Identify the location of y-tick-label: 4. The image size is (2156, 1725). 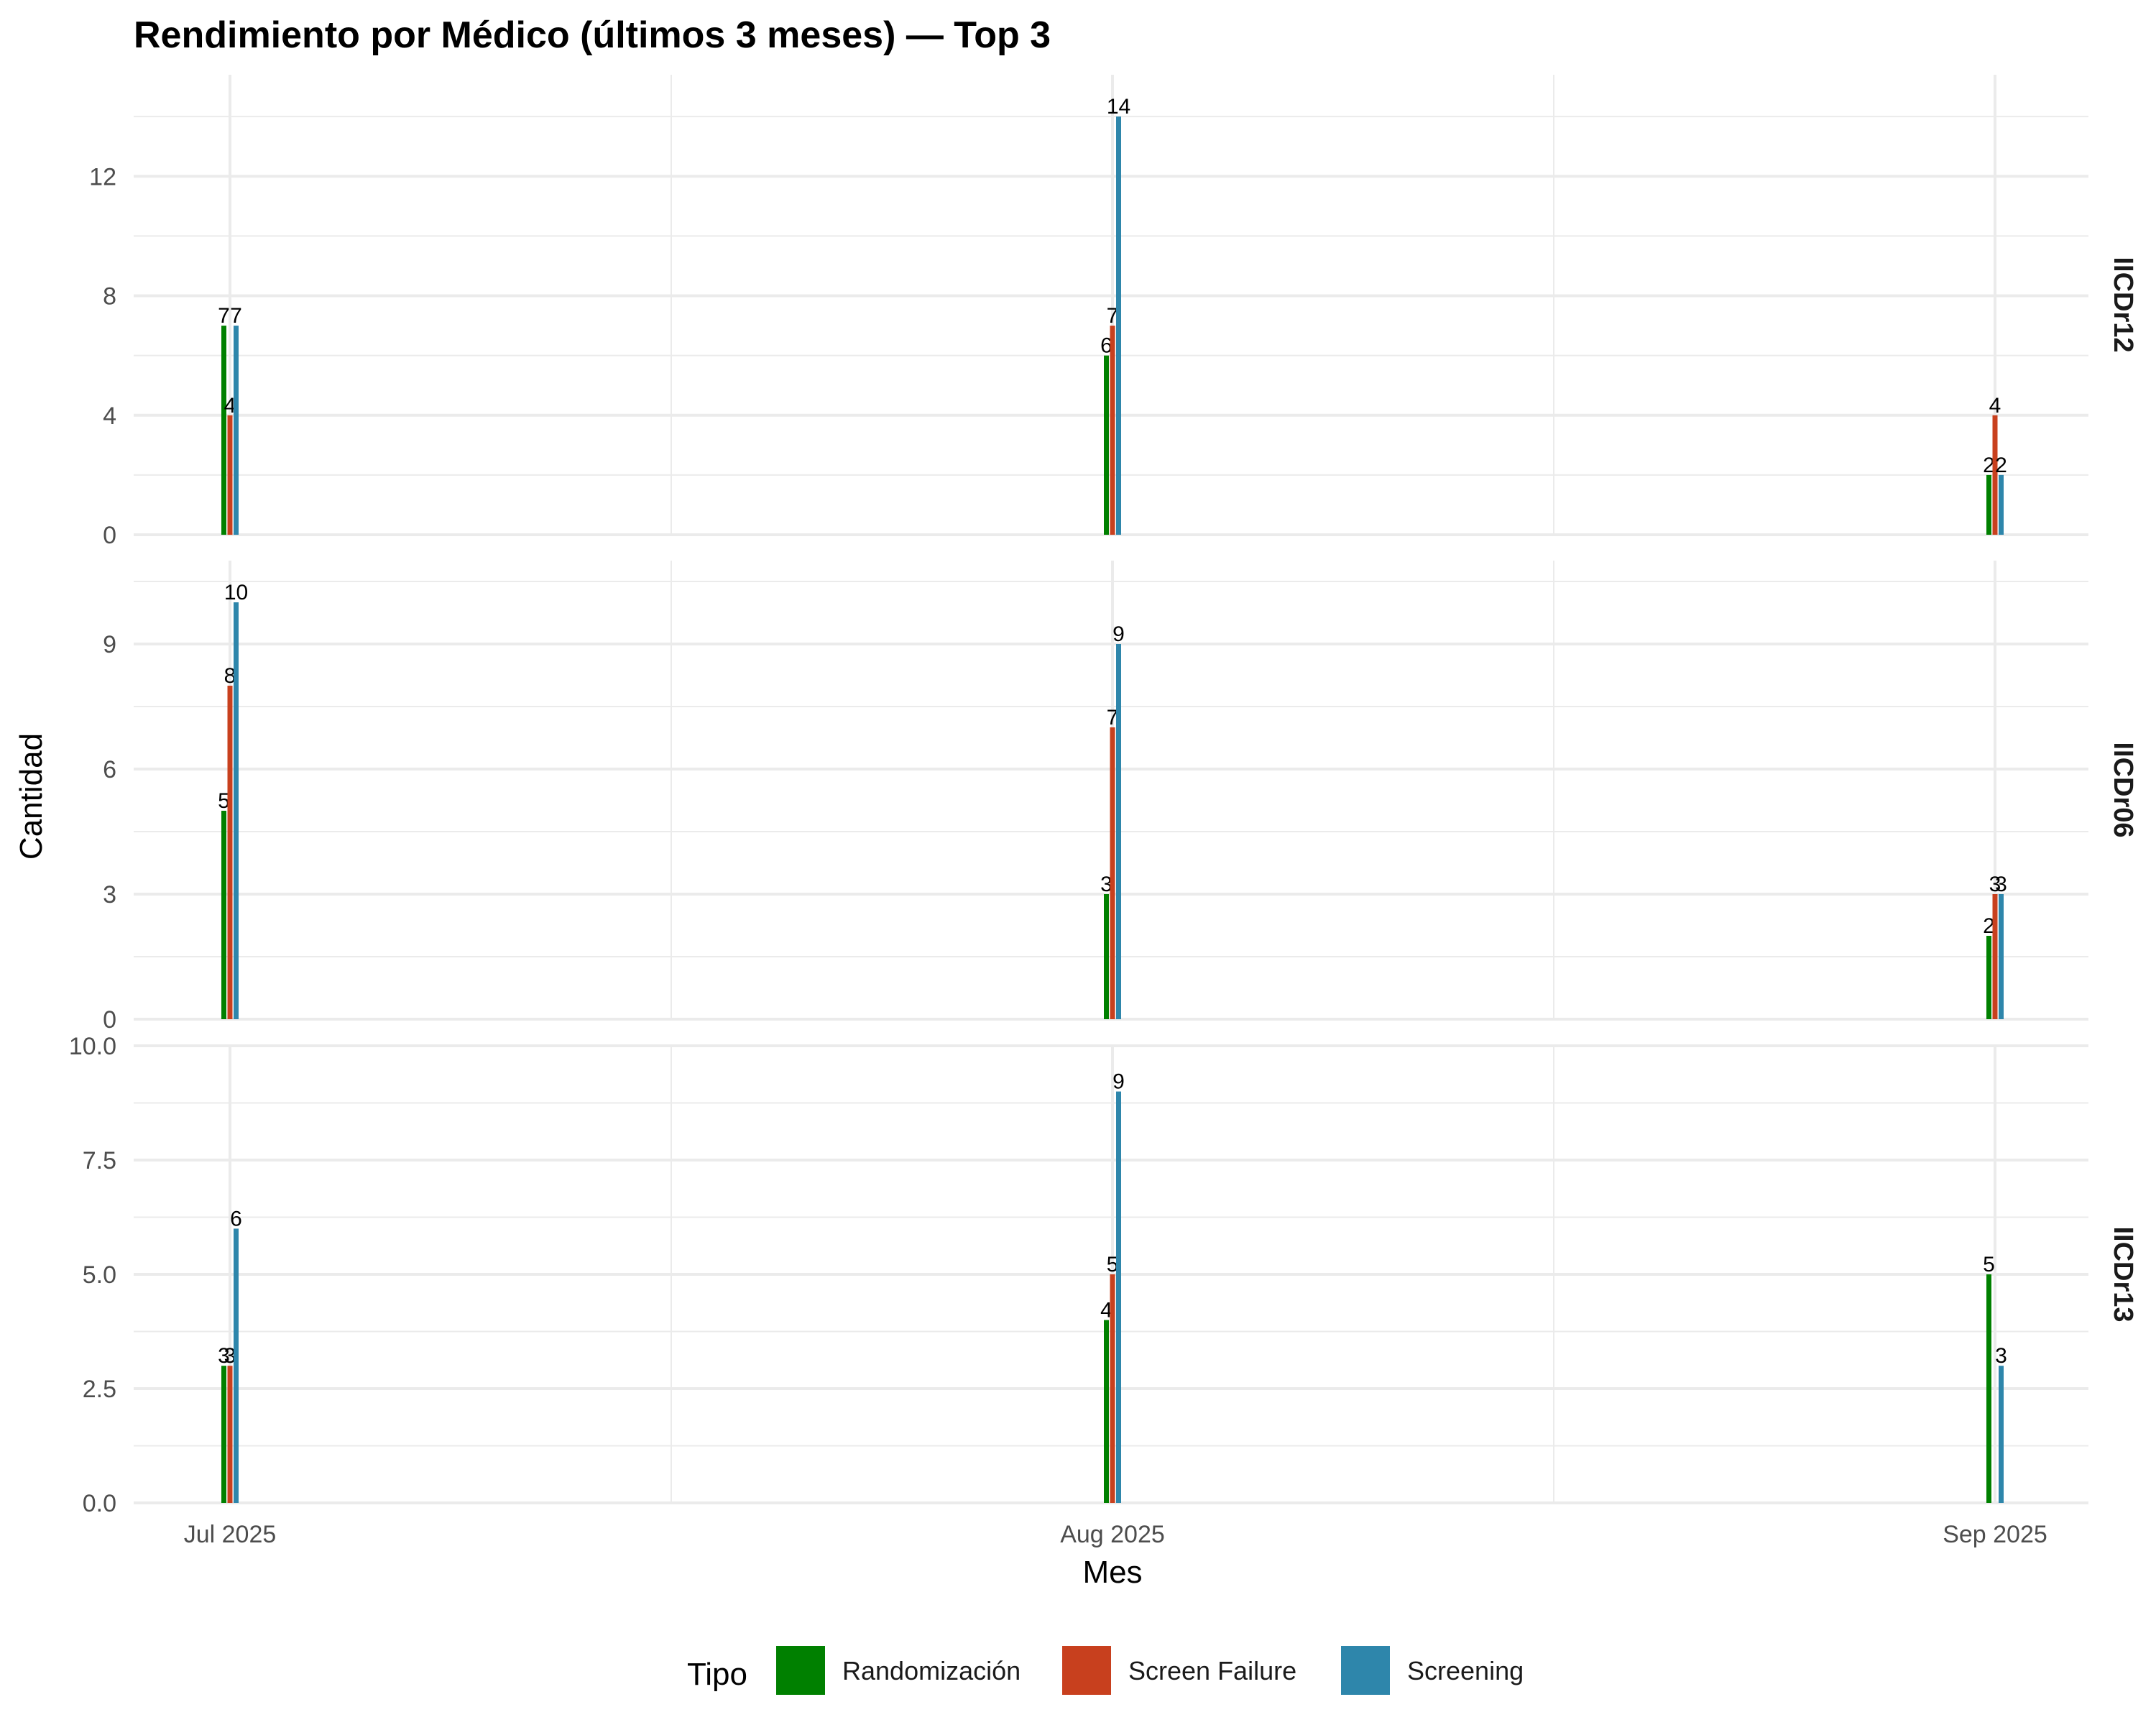
(109, 416).